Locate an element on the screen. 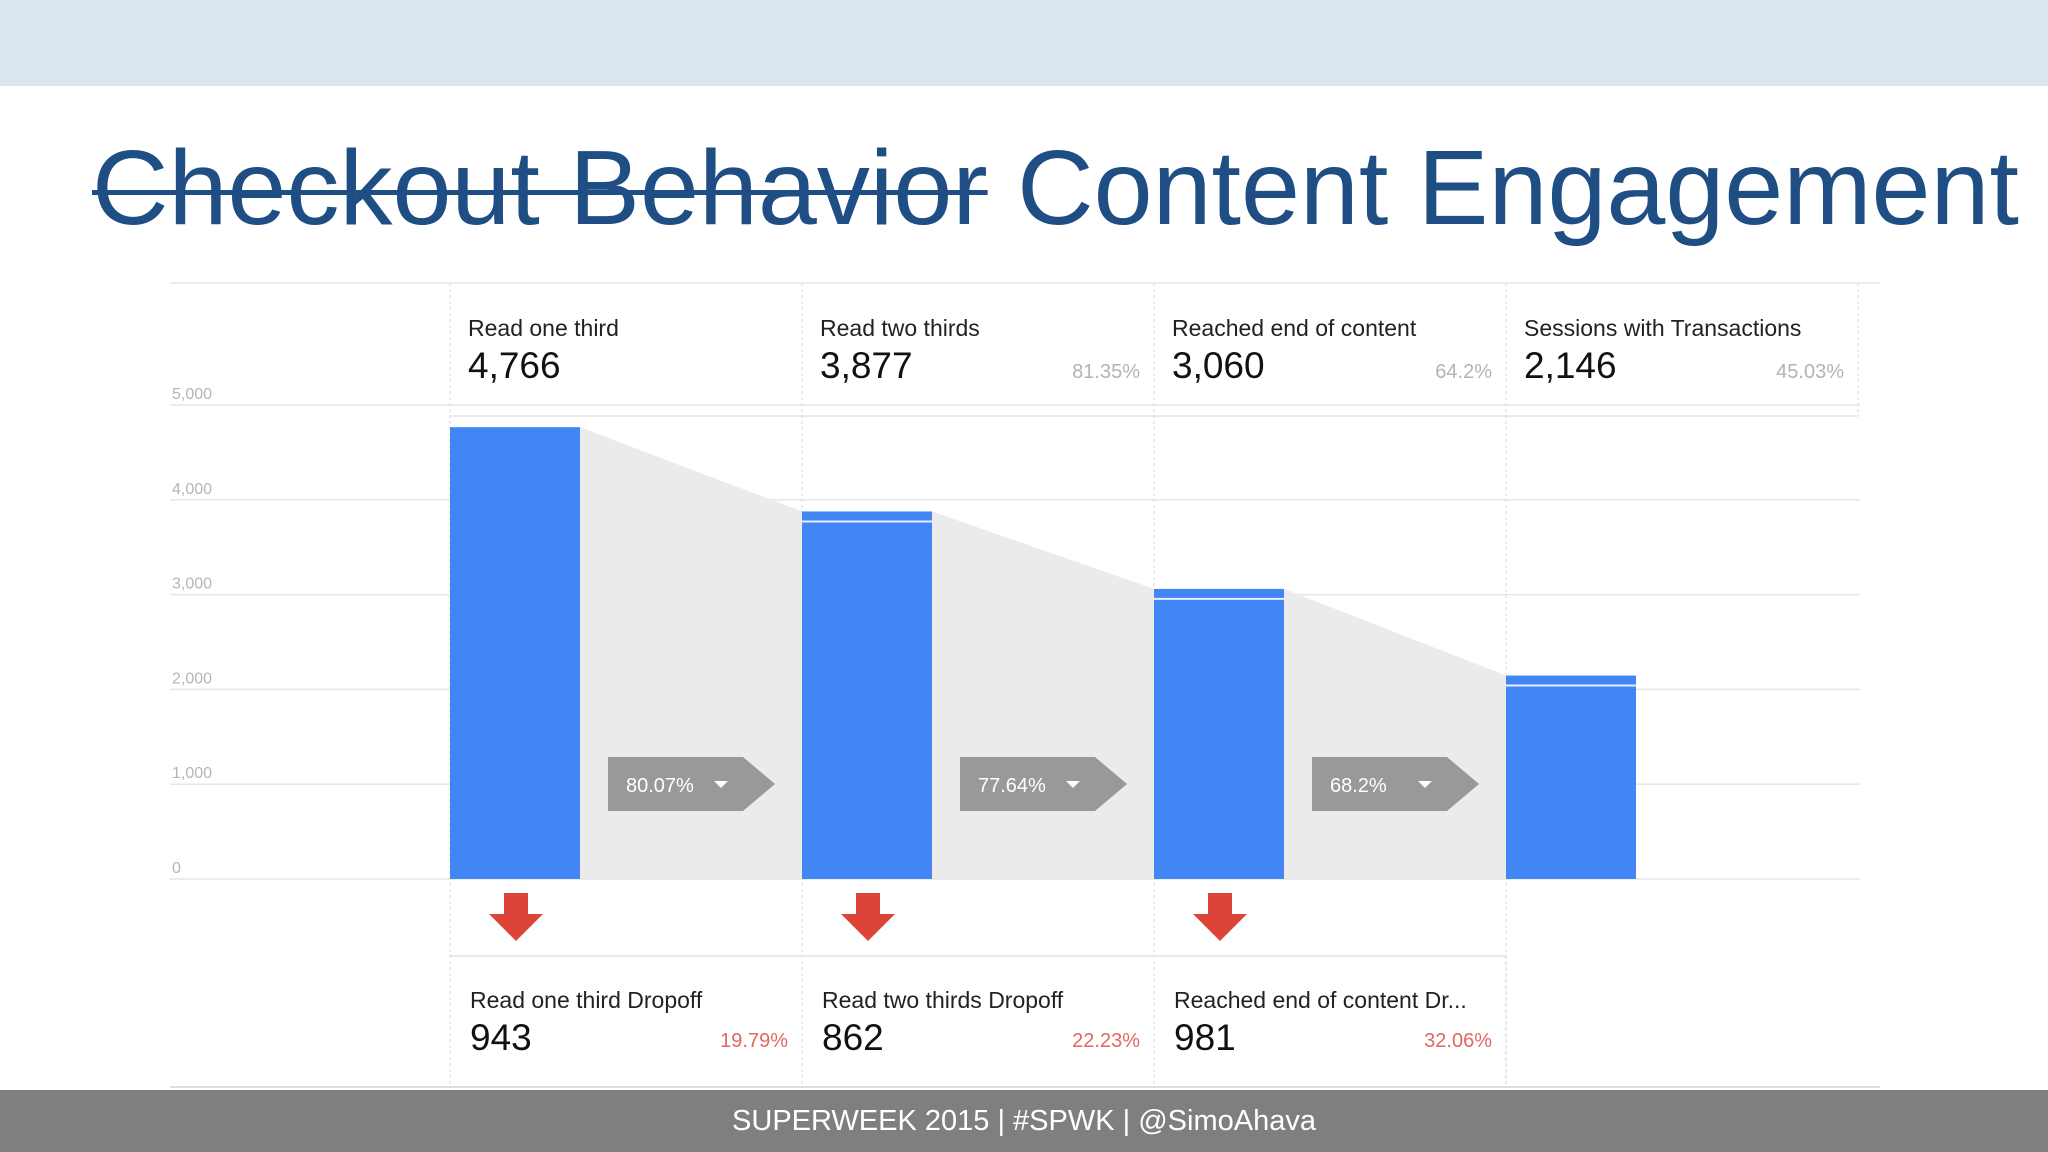 Image resolution: width=2048 pixels, height=1152 pixels. dropoff-label: Read two thirds Dropoff is located at coordinates (943, 1000).